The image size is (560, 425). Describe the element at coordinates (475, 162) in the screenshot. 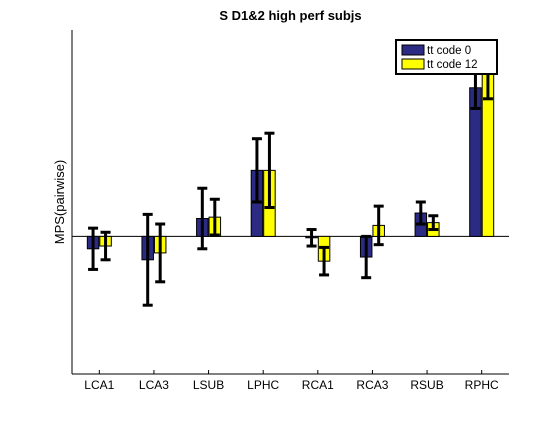

I see `bar-rphc-s0` at that location.